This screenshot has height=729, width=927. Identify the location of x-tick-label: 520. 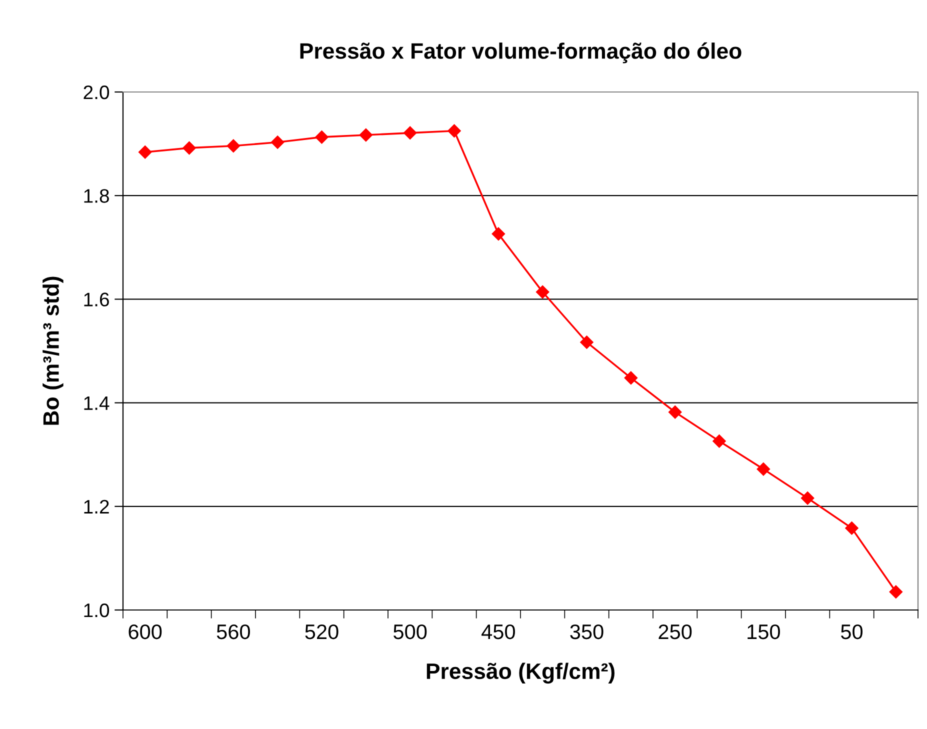
(321, 632).